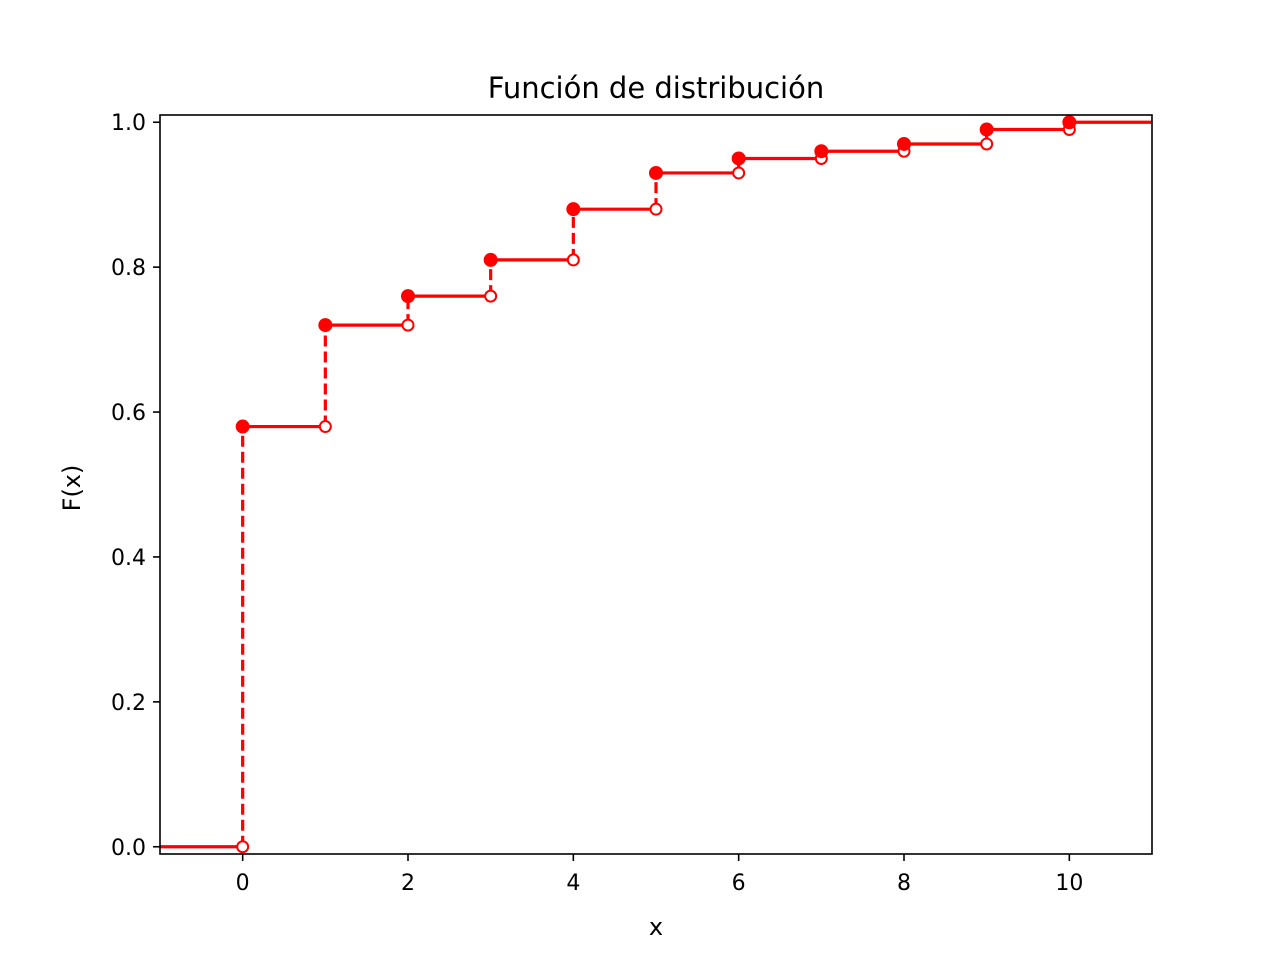 This screenshot has height=960, width=1280. What do you see at coordinates (128, 558) in the screenshot?
I see `y-tick-label: 0.4` at bounding box center [128, 558].